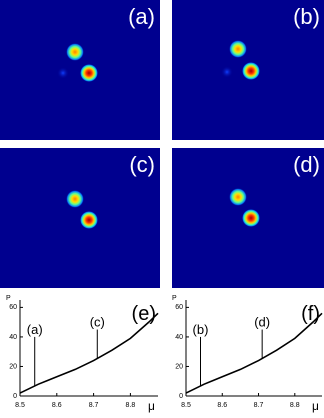 This screenshot has height=418, width=324. I want to click on annotation: (a), so click(35, 329).